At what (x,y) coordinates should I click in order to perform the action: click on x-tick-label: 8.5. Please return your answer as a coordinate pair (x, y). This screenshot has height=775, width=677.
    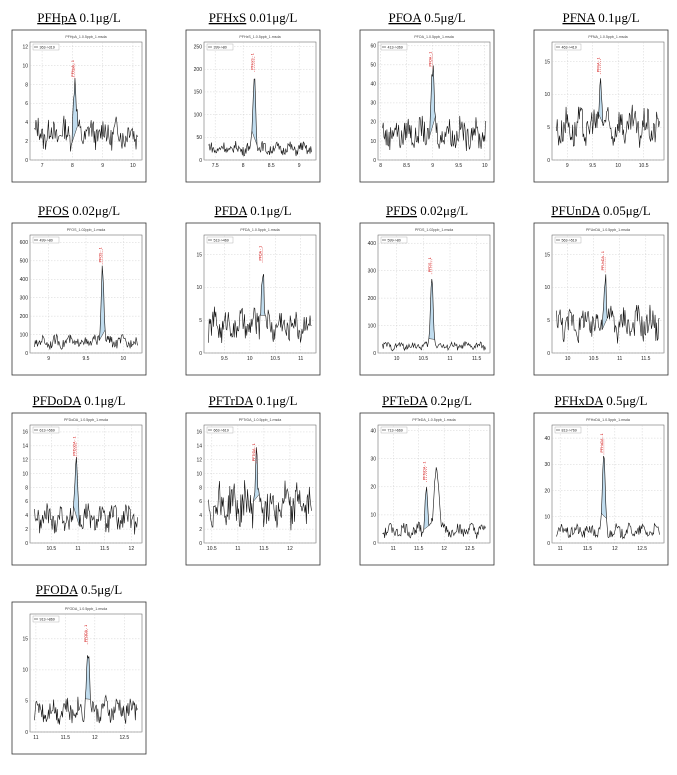
    Looking at the image, I should click on (406, 166).